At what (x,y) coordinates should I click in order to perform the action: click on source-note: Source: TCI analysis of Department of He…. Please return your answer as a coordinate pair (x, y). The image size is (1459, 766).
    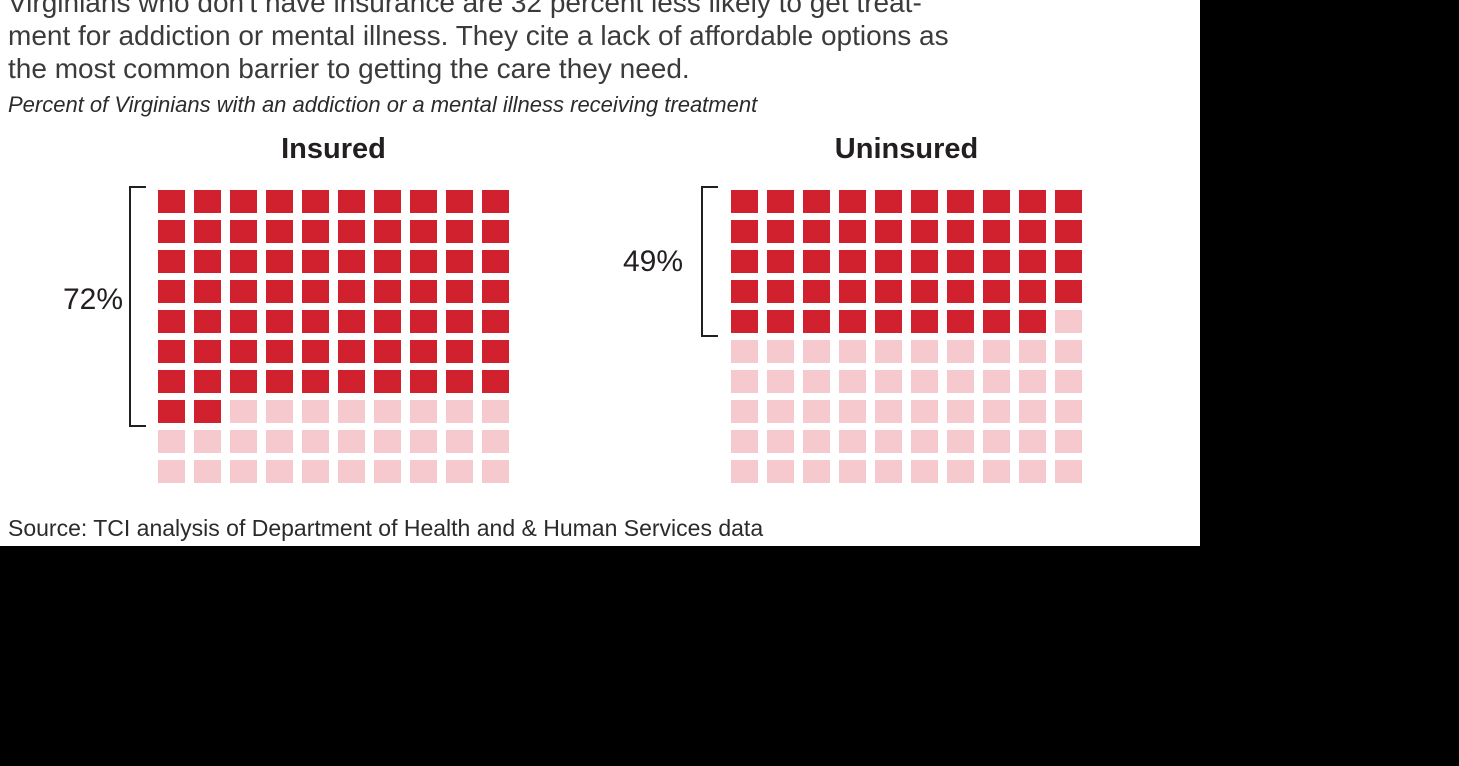
    Looking at the image, I should click on (386, 528).